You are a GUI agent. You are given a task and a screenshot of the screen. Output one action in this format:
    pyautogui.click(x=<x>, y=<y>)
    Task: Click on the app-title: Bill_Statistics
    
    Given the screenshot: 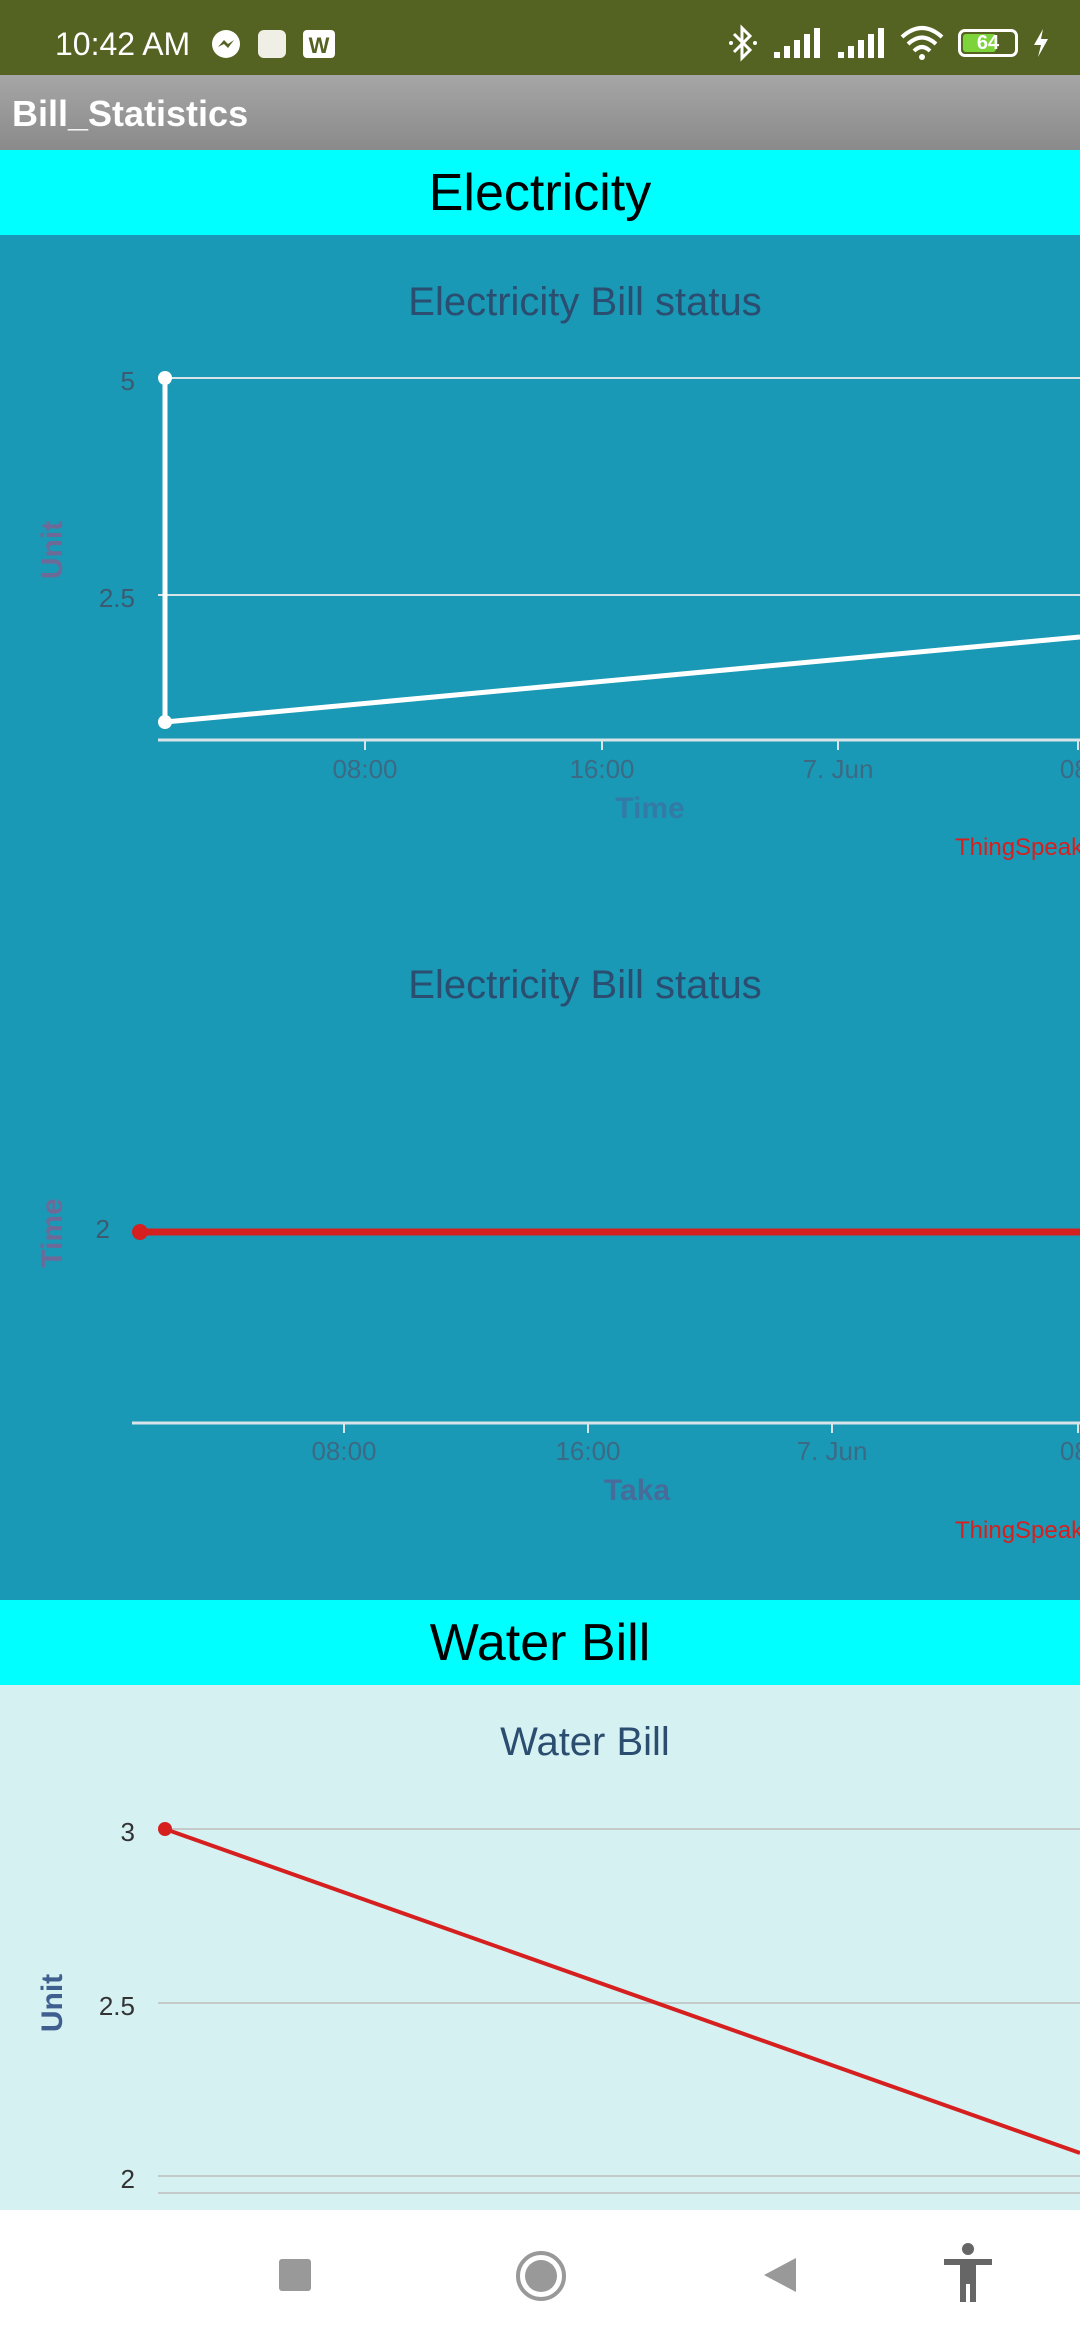 What is the action you would take?
    pyautogui.click(x=130, y=113)
    